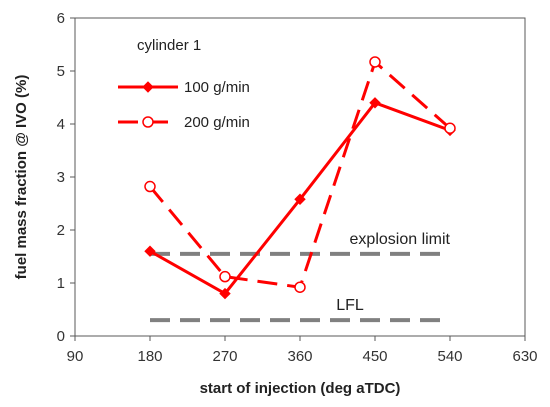 The height and width of the screenshot is (407, 550). Describe the element at coordinates (61, 177) in the screenshot. I see `y-tick-label: 3` at that location.